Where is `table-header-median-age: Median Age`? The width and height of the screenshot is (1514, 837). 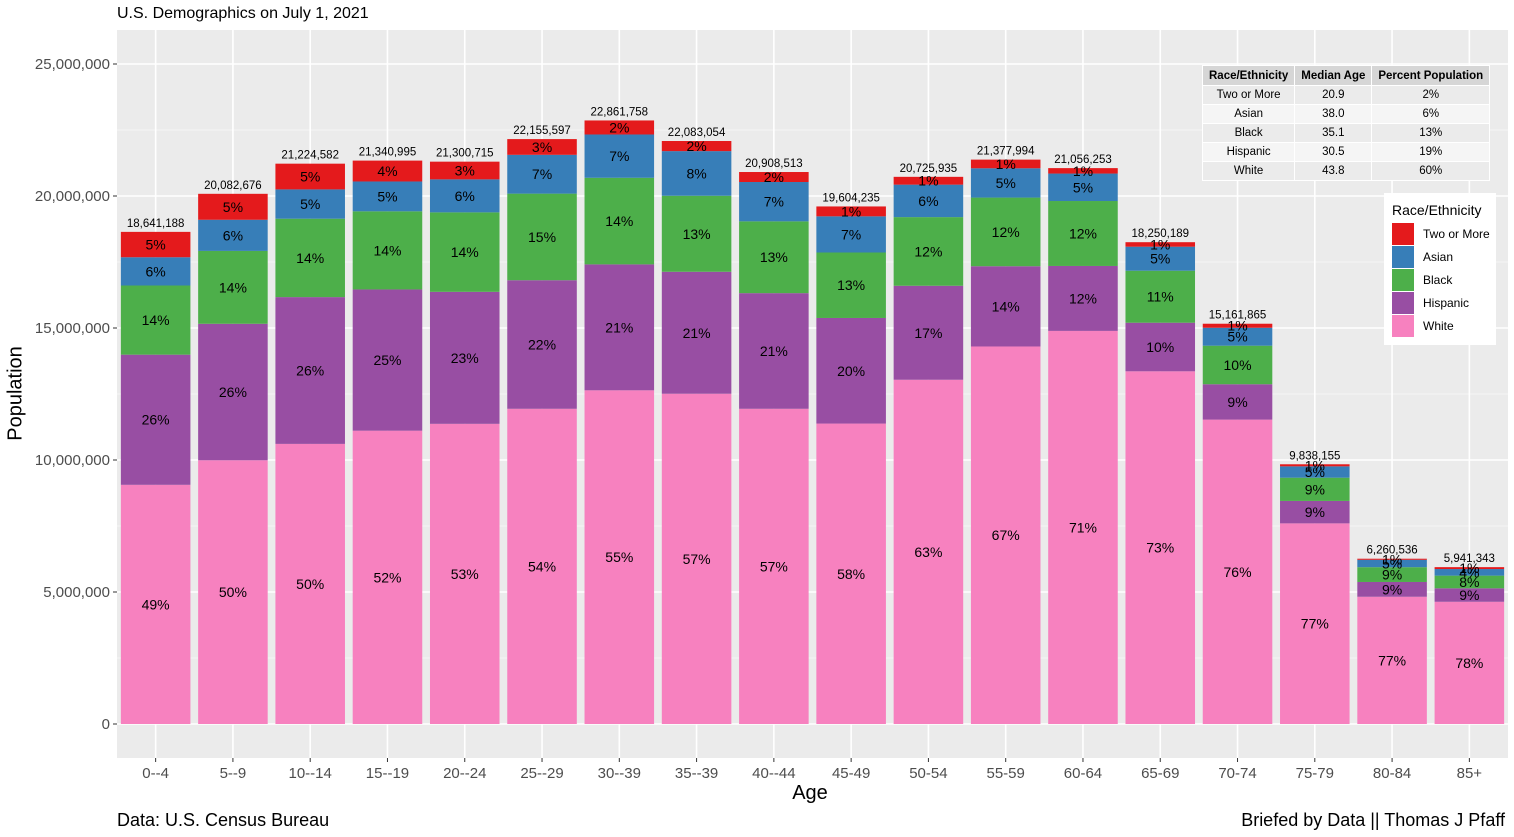
table-header-median-age: Median Age is located at coordinates (1333, 75).